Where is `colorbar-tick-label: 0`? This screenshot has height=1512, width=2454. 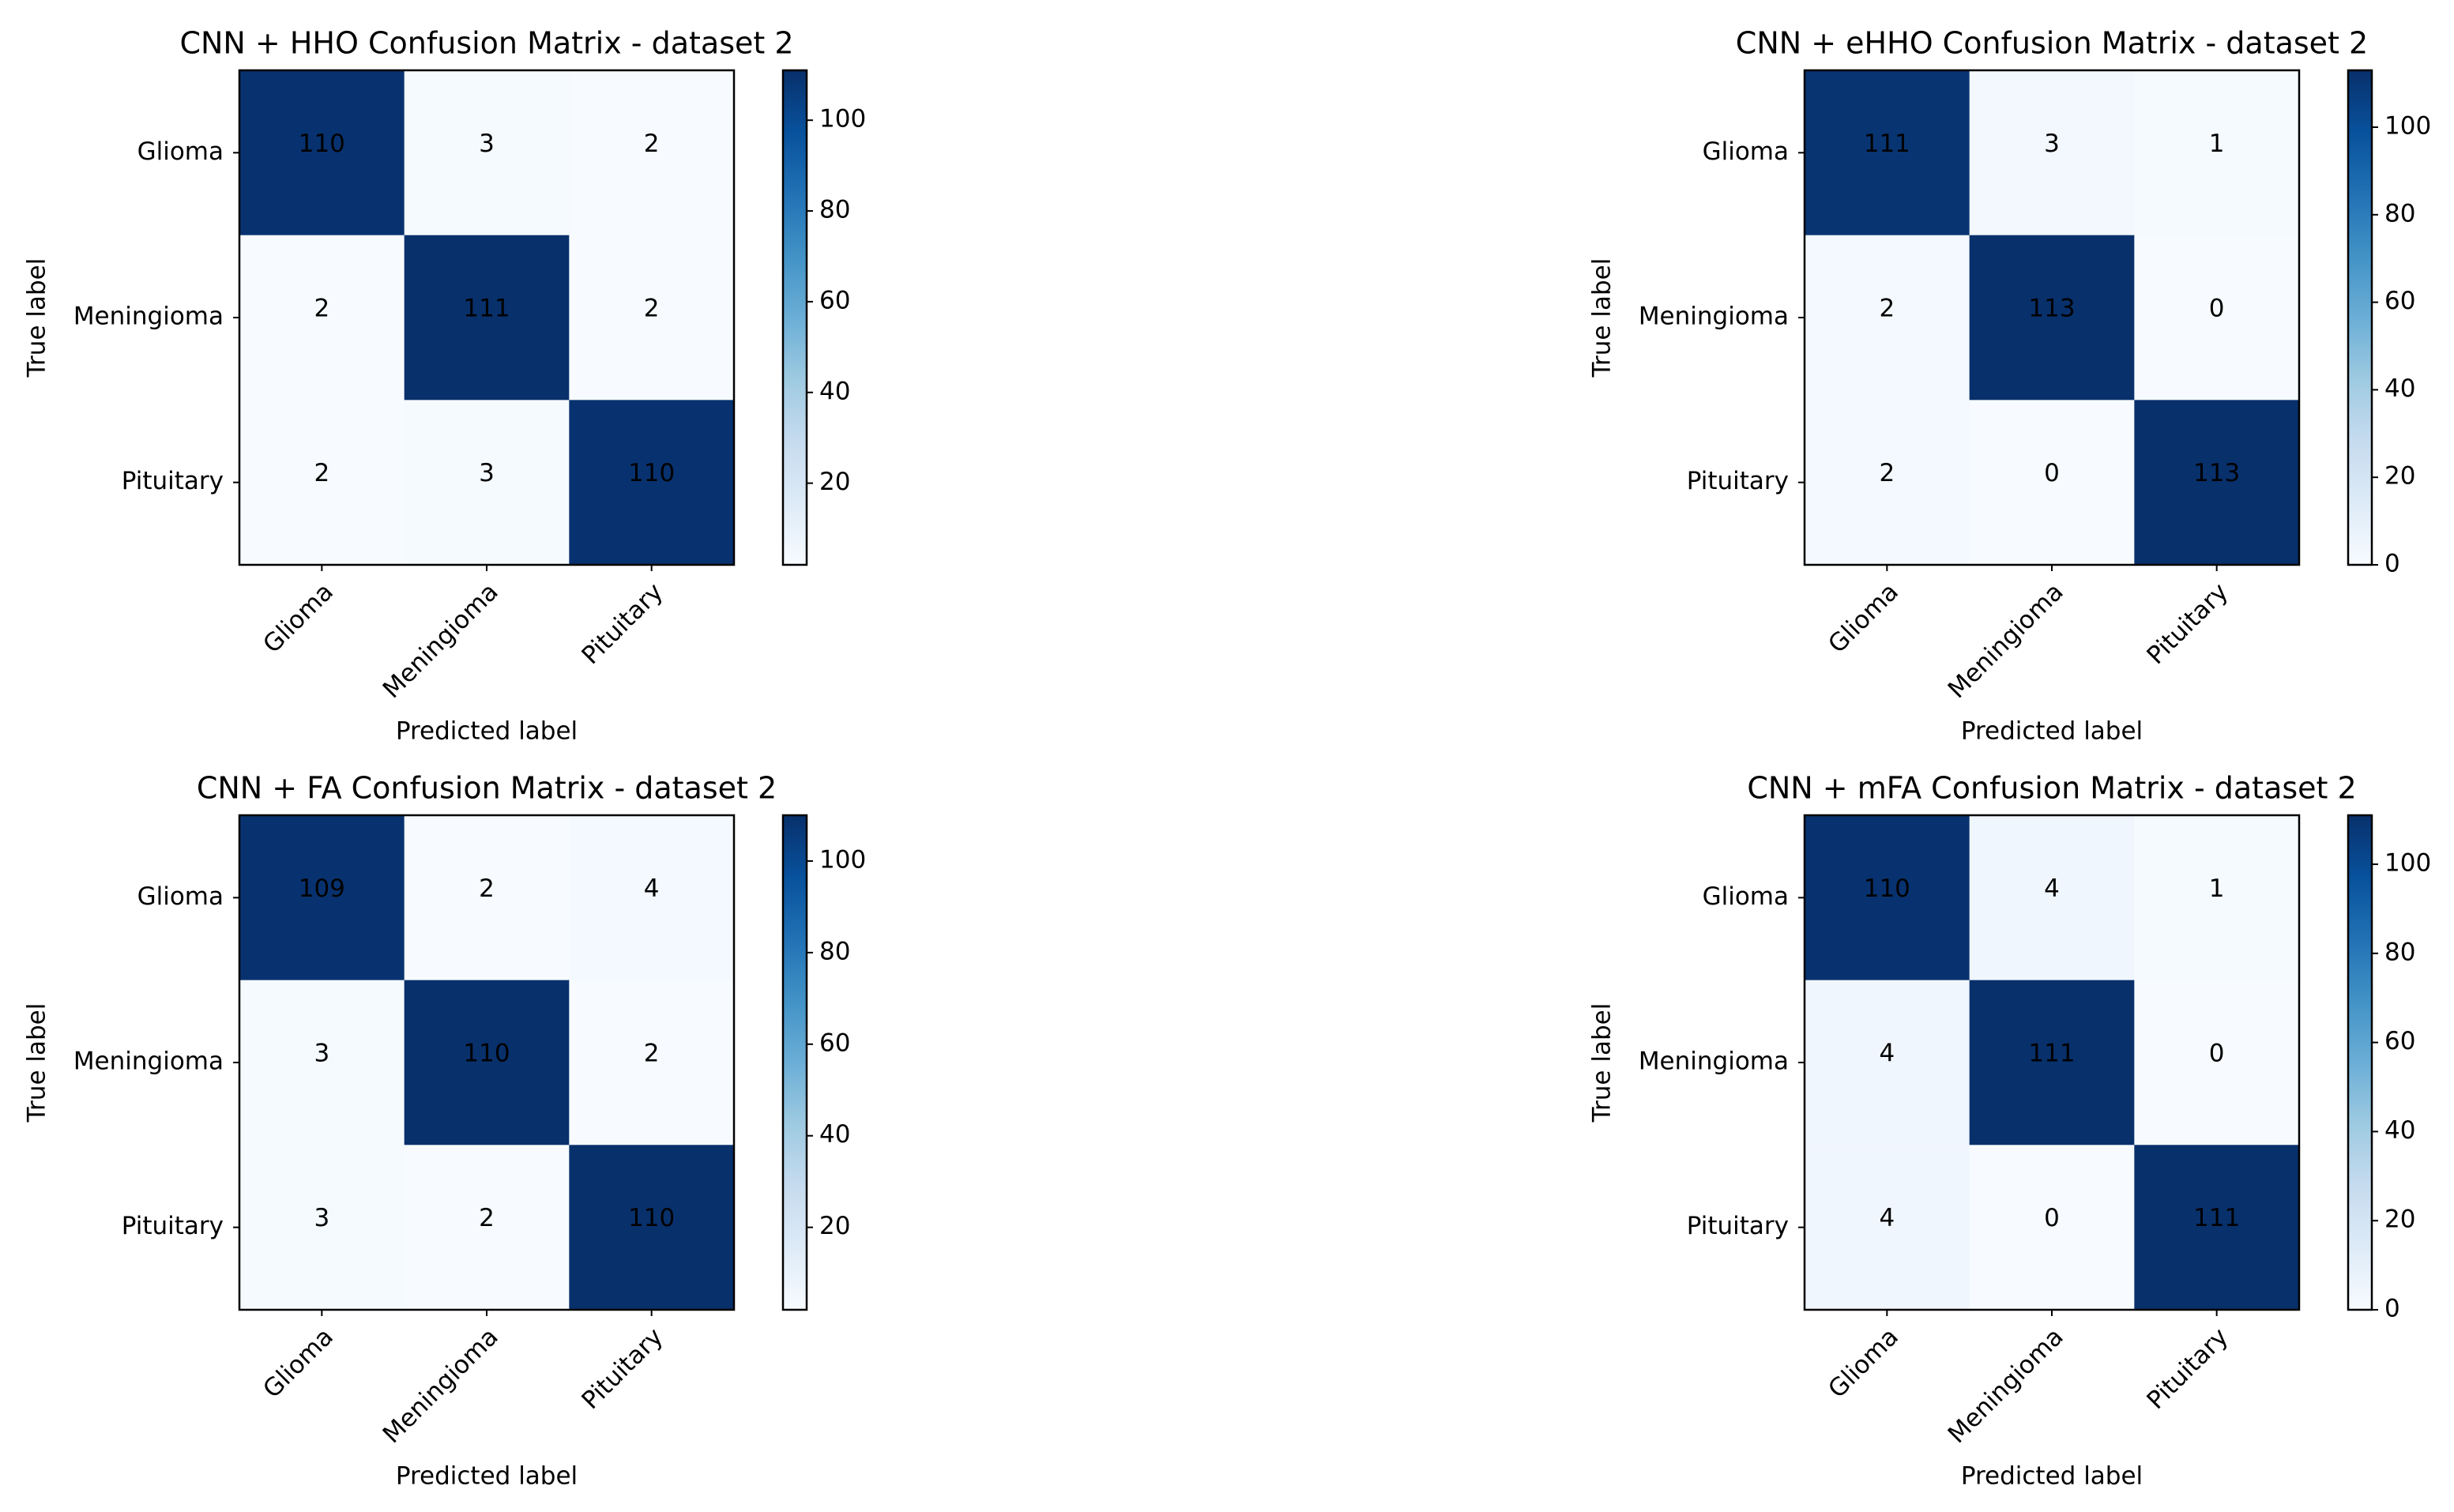 colorbar-tick-label: 0 is located at coordinates (2392, 564).